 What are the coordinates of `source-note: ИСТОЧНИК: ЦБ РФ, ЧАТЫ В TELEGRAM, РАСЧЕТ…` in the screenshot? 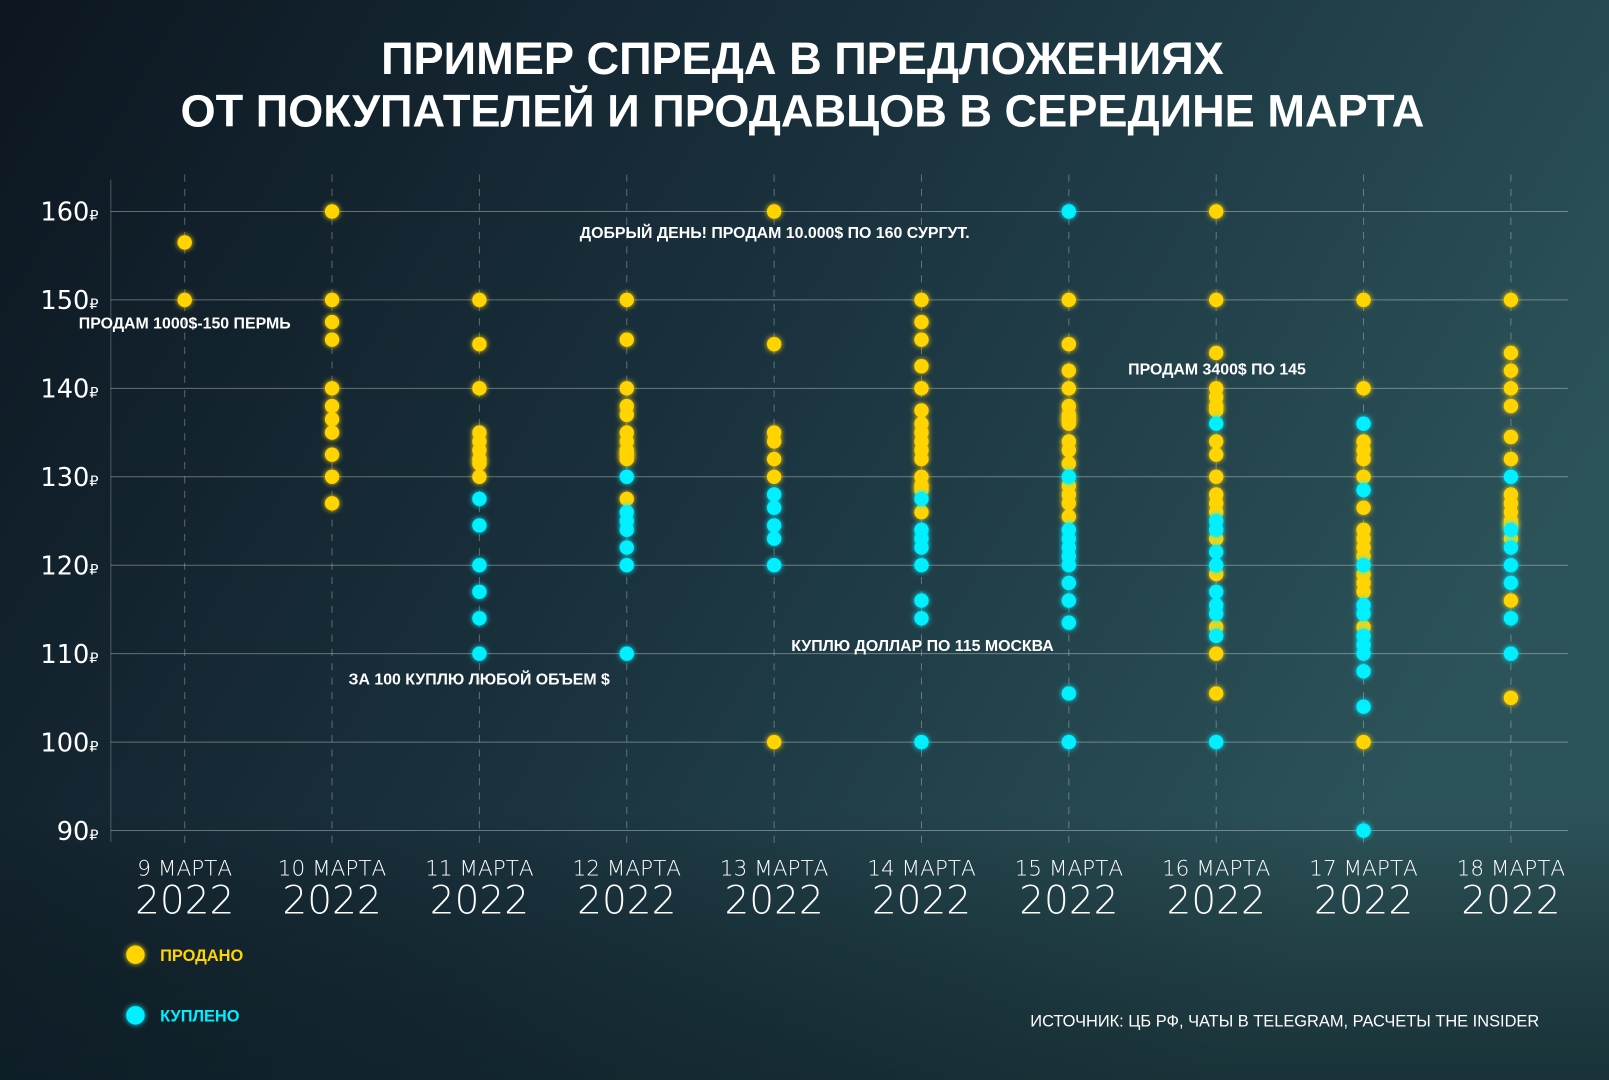 It's located at (1284, 1022).